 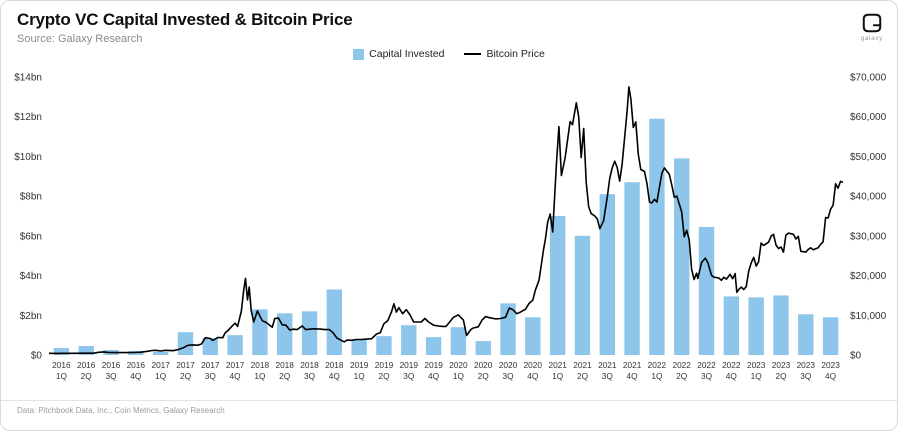 What do you see at coordinates (872, 27) in the screenshot?
I see `galaxy-logo: galaxy` at bounding box center [872, 27].